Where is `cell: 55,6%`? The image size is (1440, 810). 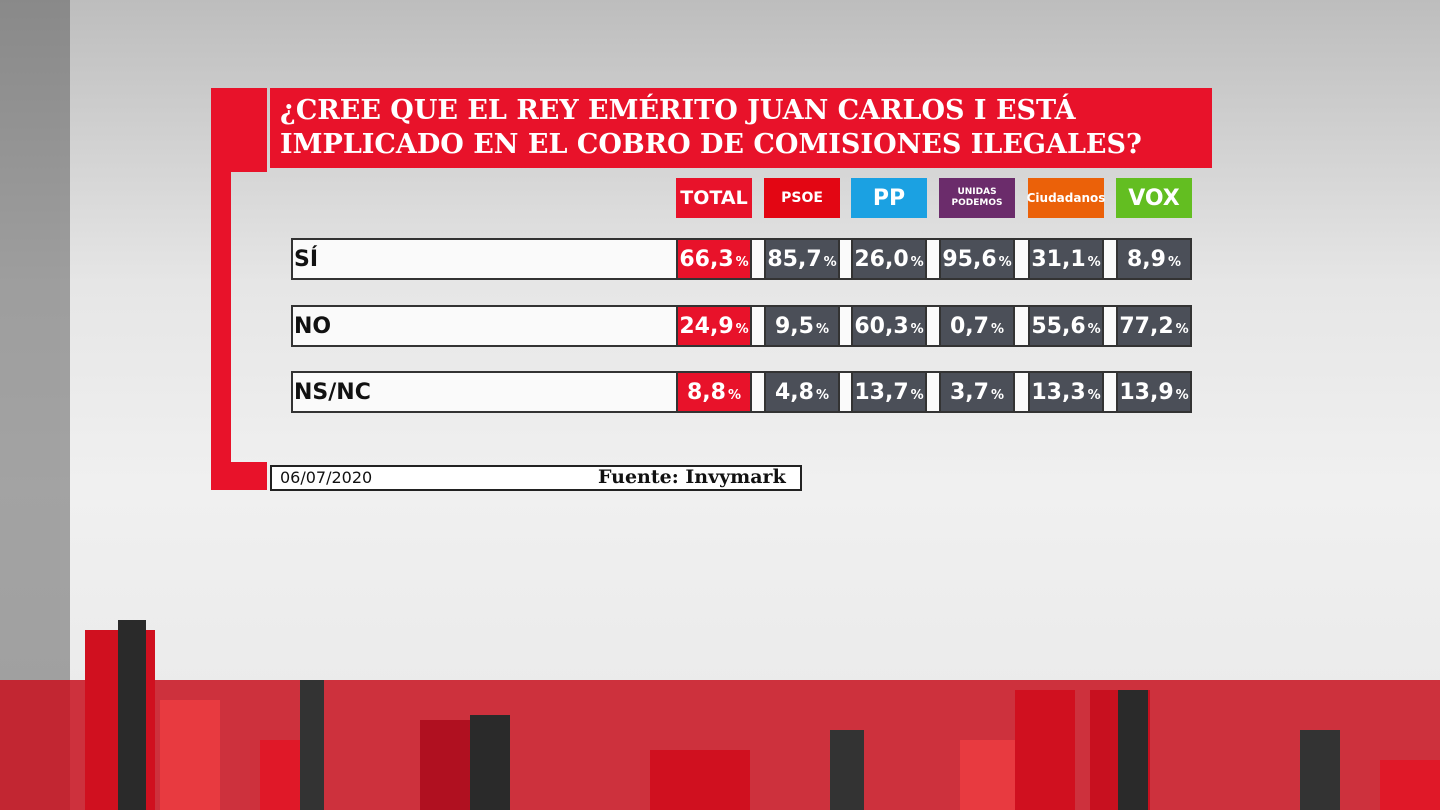 cell: 55,6% is located at coordinates (1066, 326).